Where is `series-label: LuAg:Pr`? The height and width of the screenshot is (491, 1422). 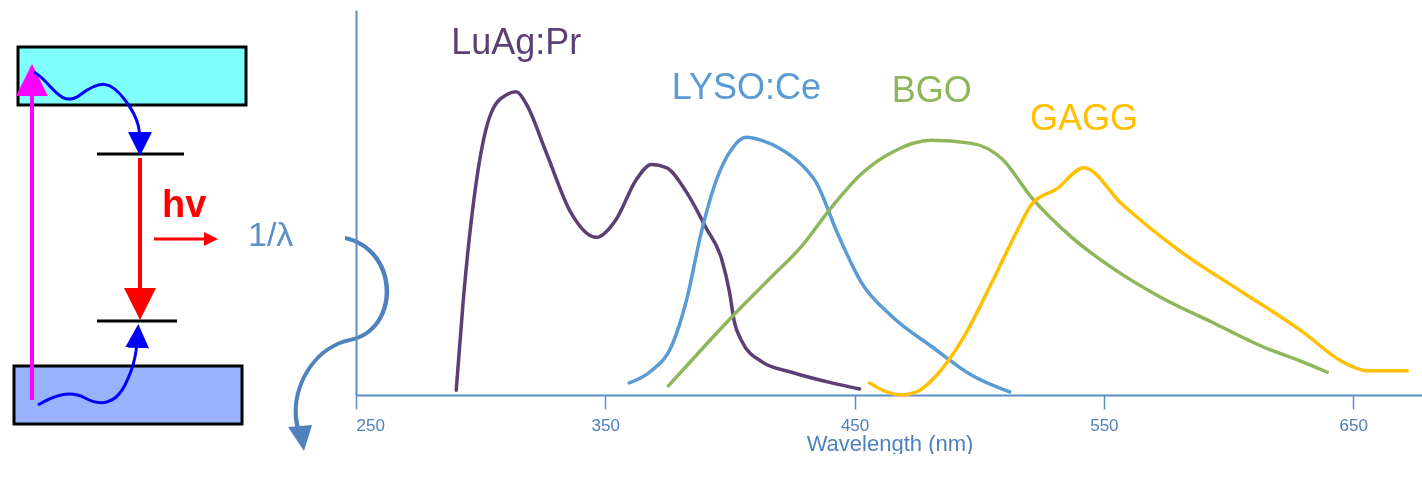 series-label: LuAg:Pr is located at coordinates (516, 41).